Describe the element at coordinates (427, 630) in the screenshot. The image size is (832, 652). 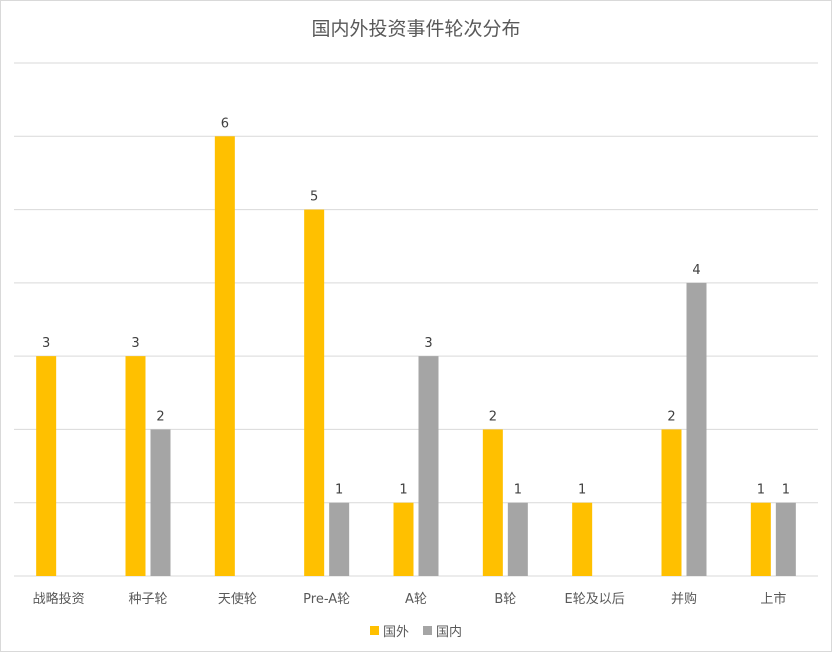
I see `legend-swatch-domestic` at that location.